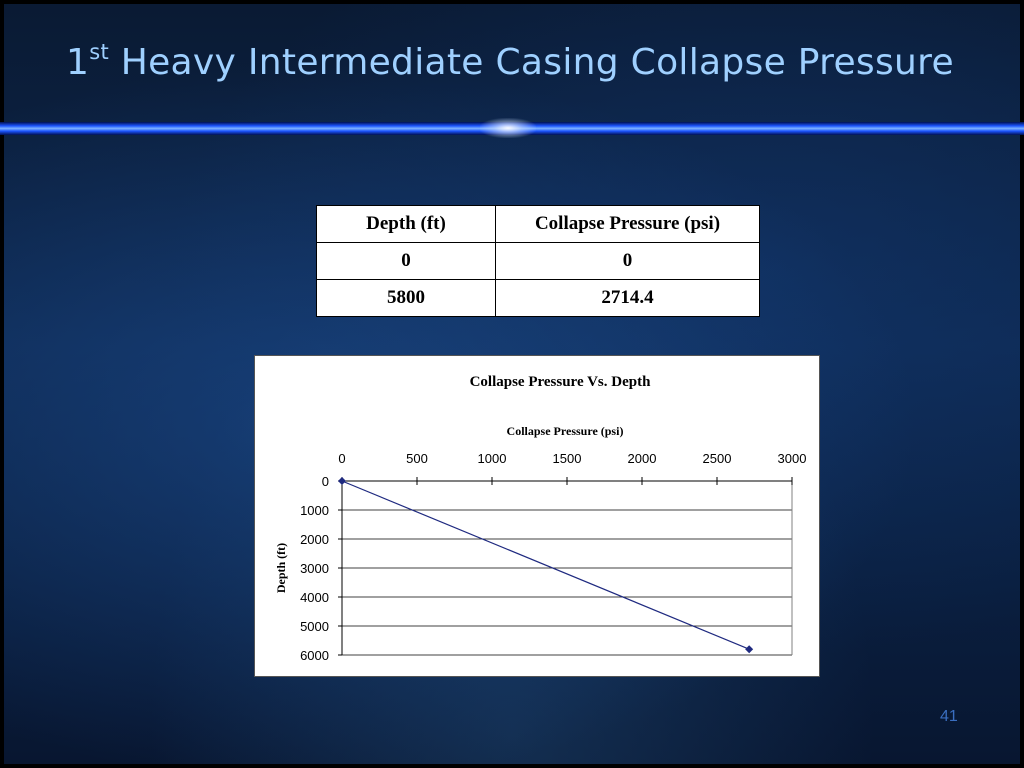  I want to click on table-row: 5800 2714.4, so click(538, 298).